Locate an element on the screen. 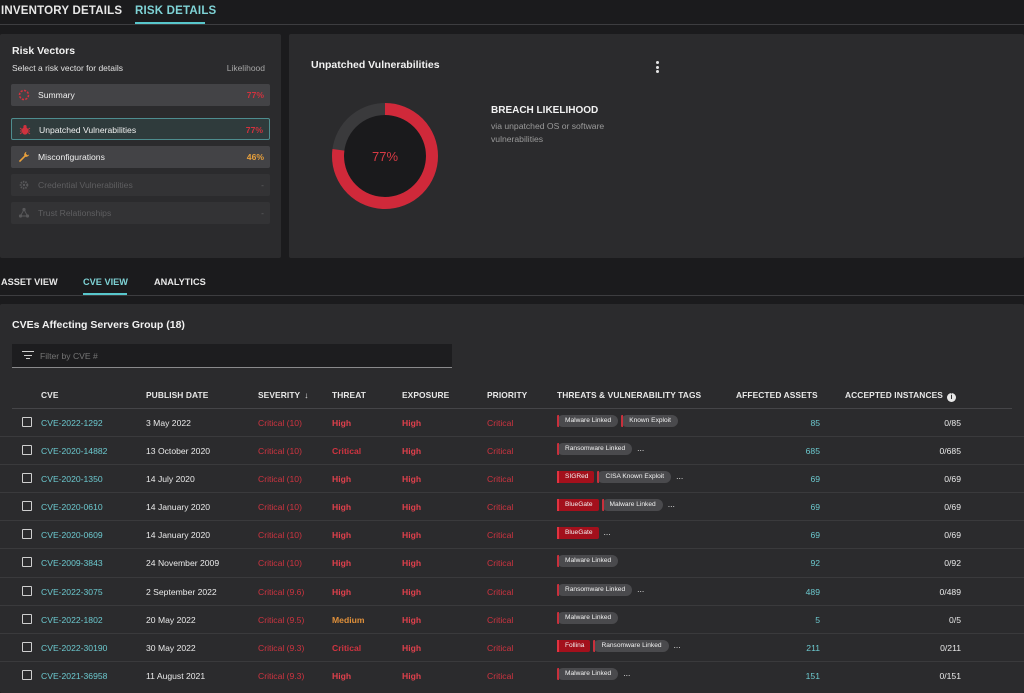 The width and height of the screenshot is (1024, 693). tab-asset-view: ASSET VIEW is located at coordinates (29, 282).